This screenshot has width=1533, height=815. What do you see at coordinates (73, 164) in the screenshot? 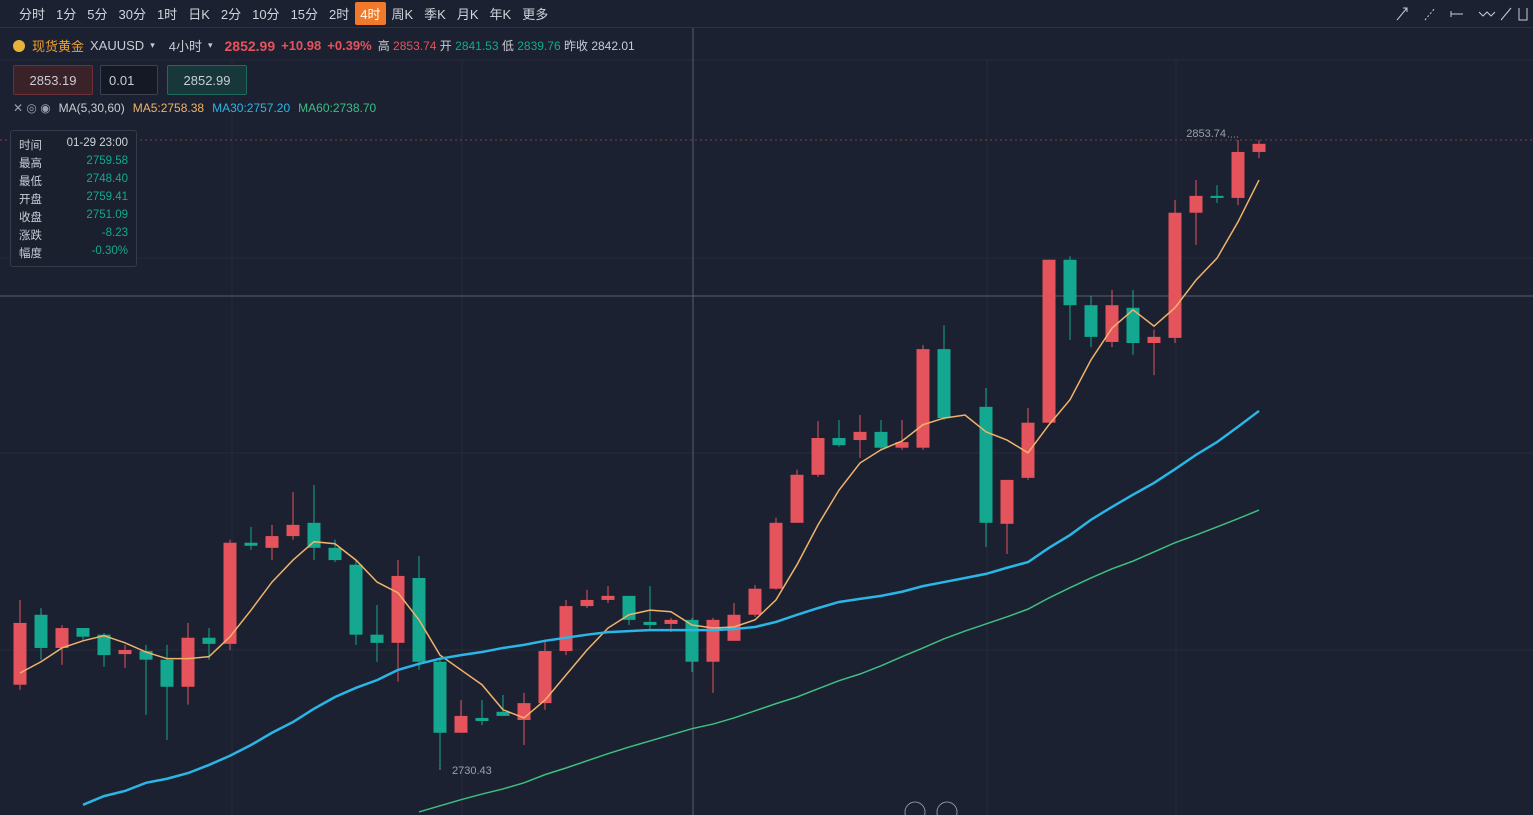
I see `tooltip-row: 最高 2759.58` at bounding box center [73, 164].